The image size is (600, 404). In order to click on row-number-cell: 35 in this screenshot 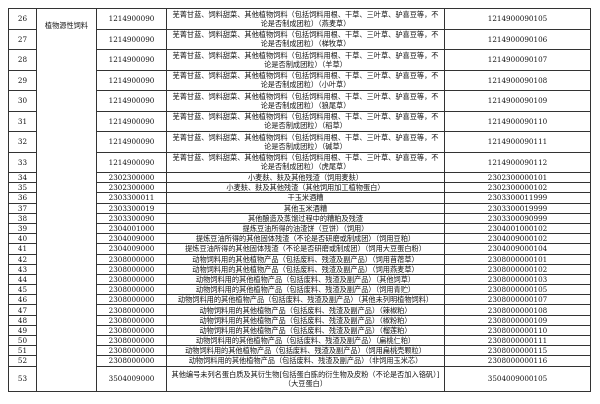, I will do `click(22, 188)`.